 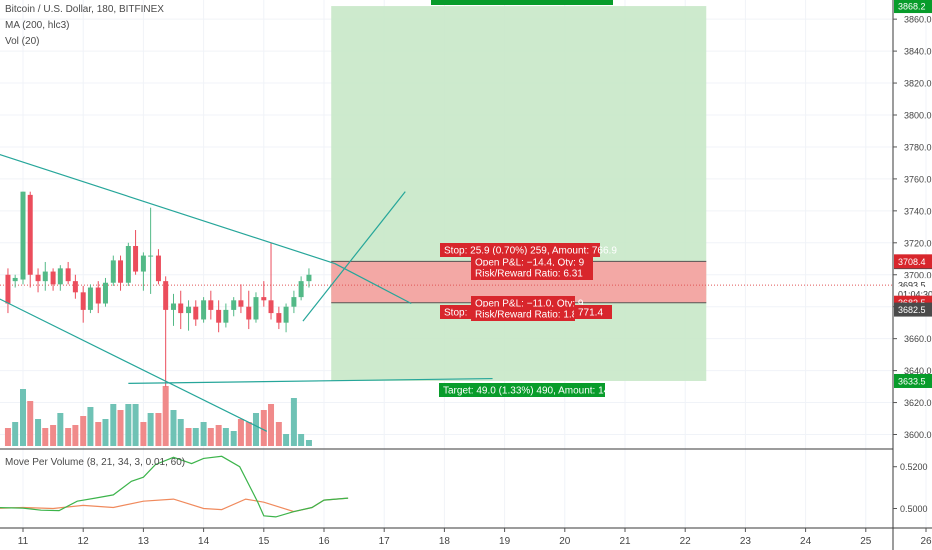 I want to click on pnl-label-lower-2: Risk/Reward Ratio: 1.89, so click(x=529, y=315).